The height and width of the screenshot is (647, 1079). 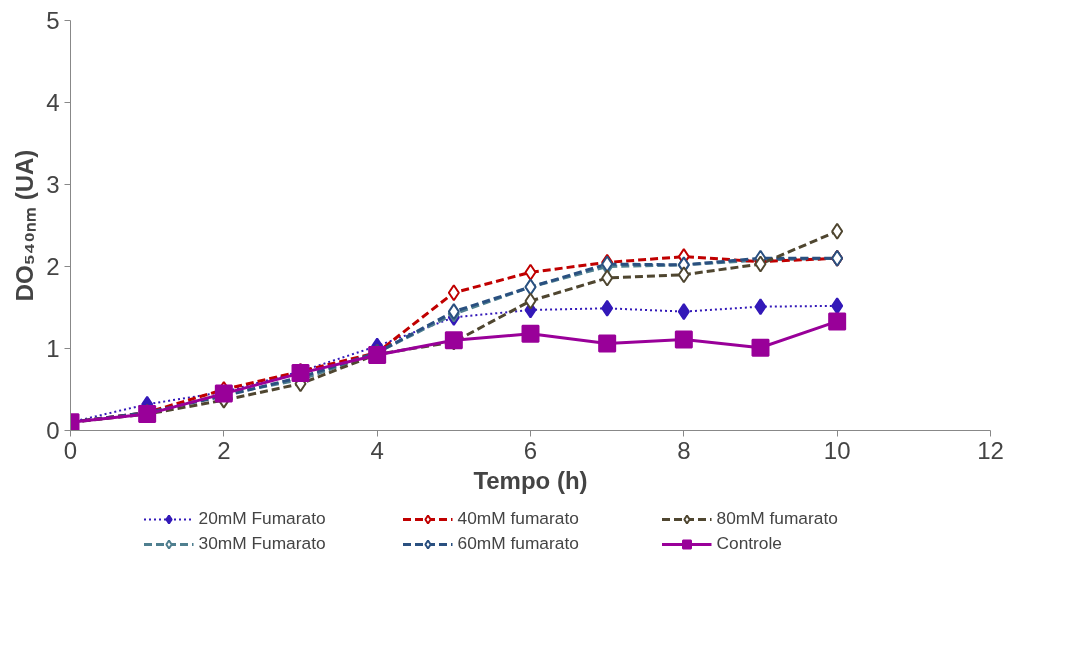 What do you see at coordinates (530, 450) in the screenshot?
I see `x-tick-label: 6` at bounding box center [530, 450].